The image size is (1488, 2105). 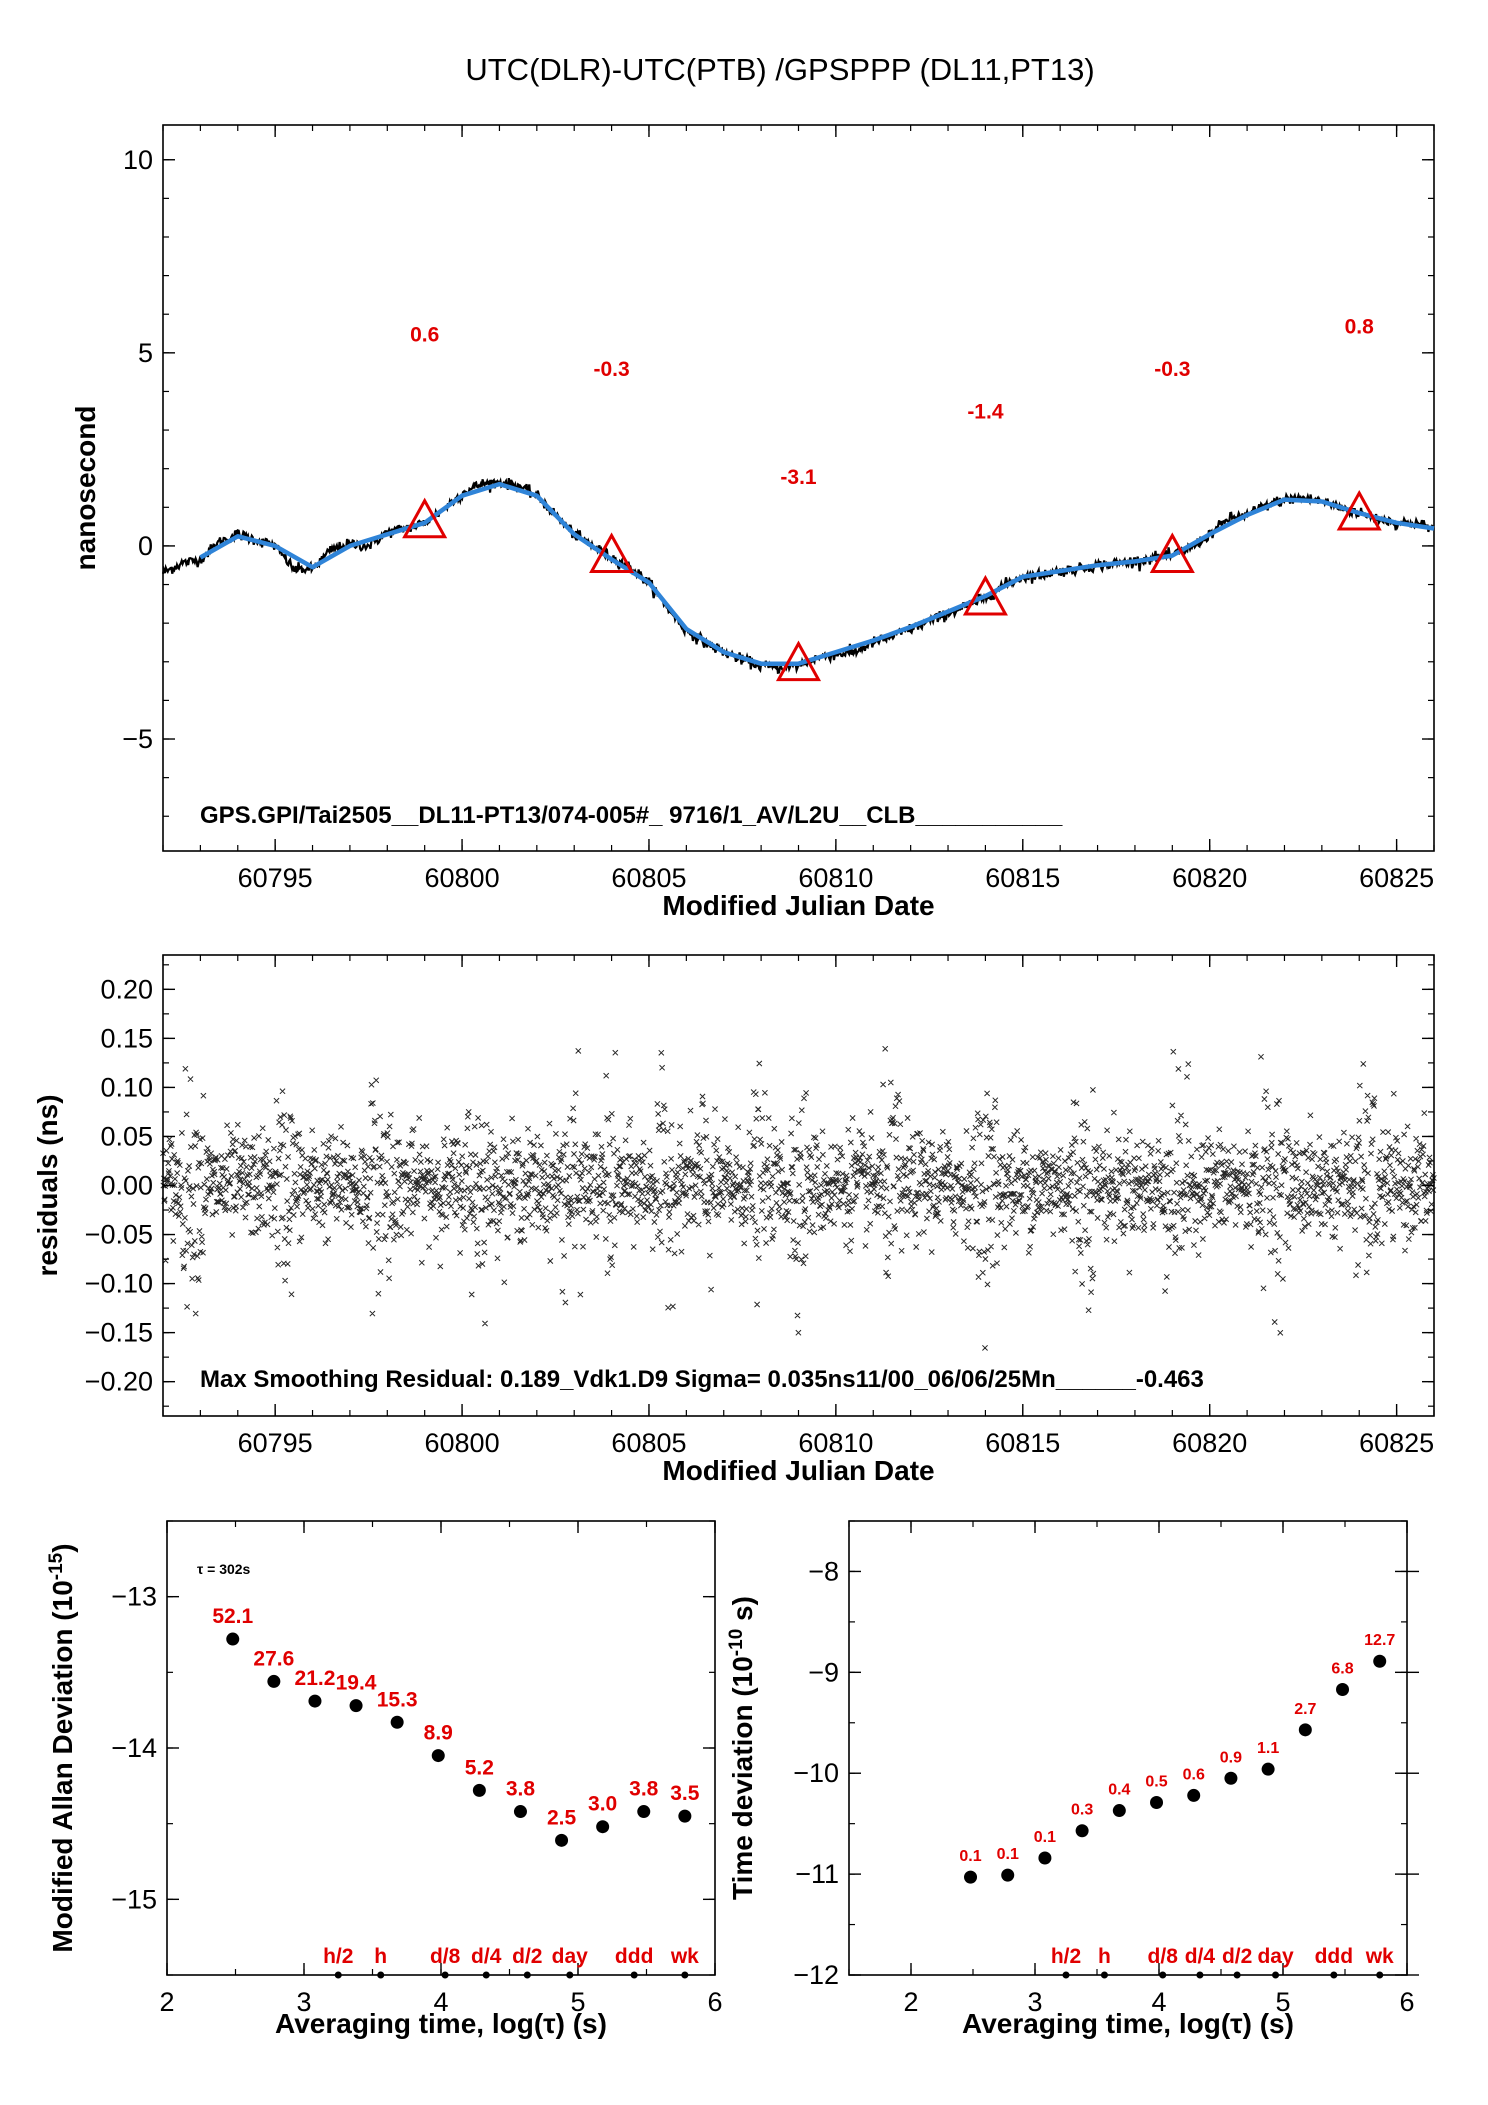 I want to click on y-tick-label: −12, so click(x=816, y=1975).